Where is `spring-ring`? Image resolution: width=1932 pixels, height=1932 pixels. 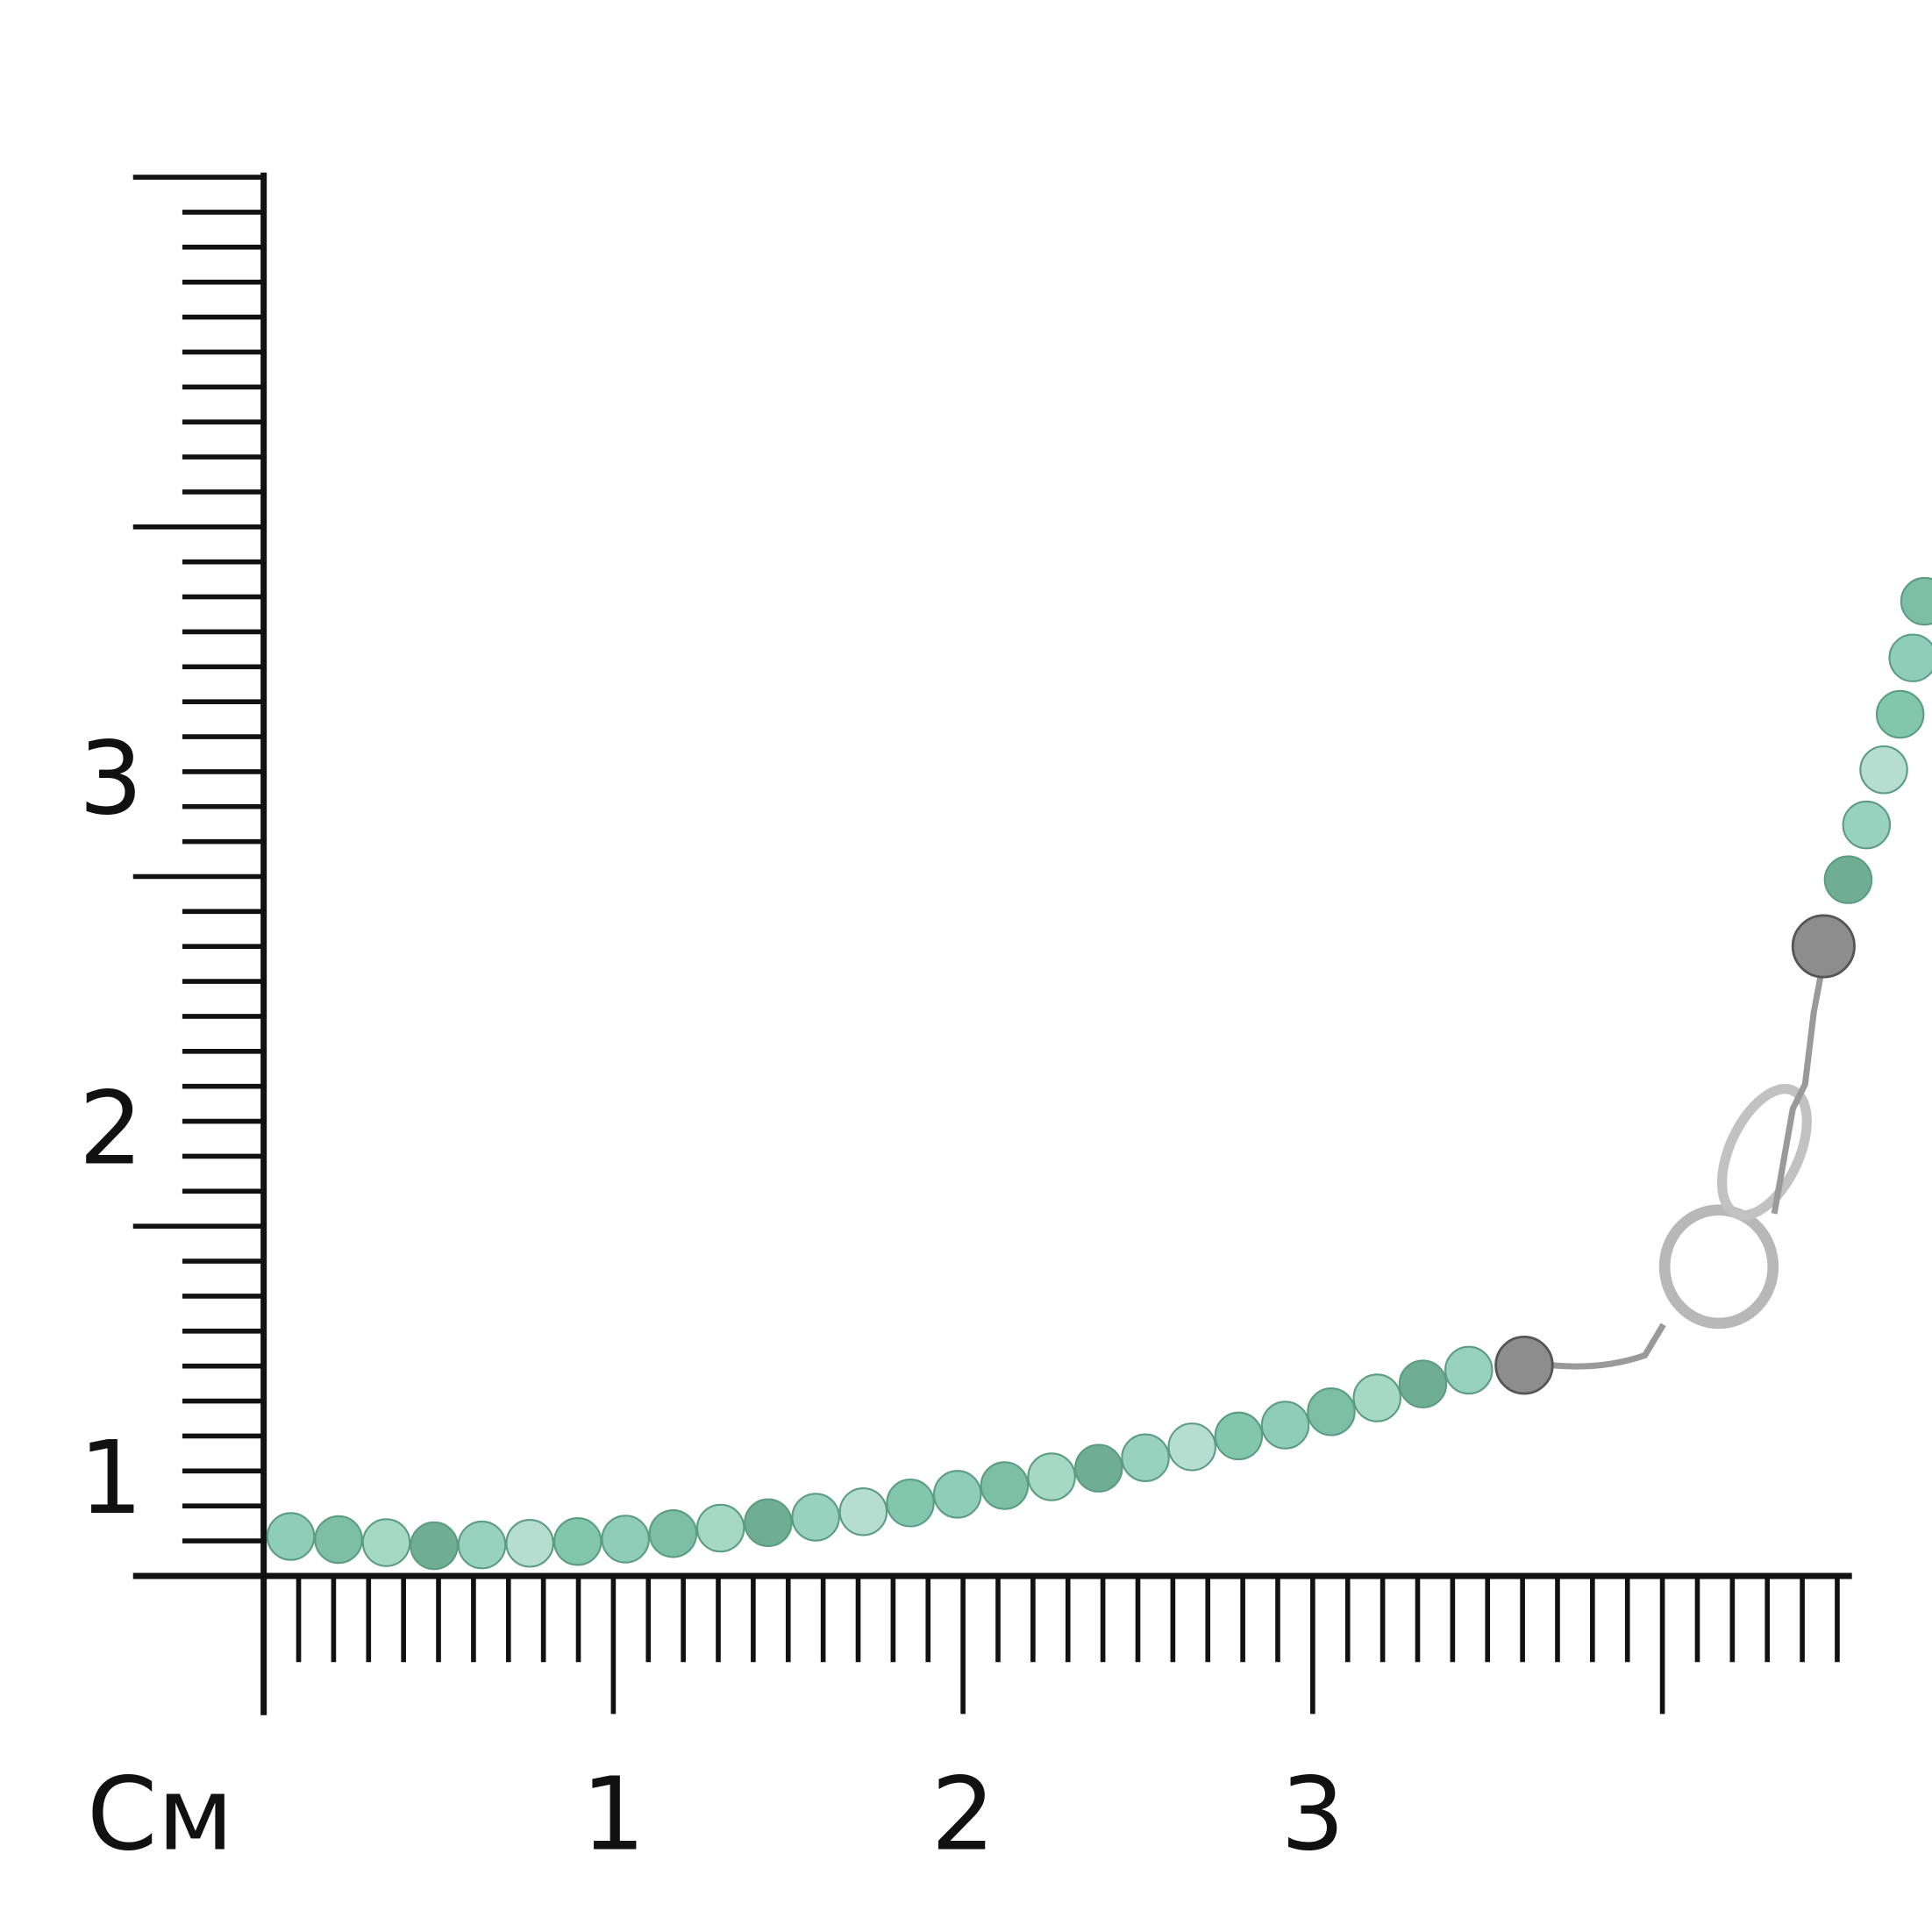 spring-ring is located at coordinates (1719, 1267).